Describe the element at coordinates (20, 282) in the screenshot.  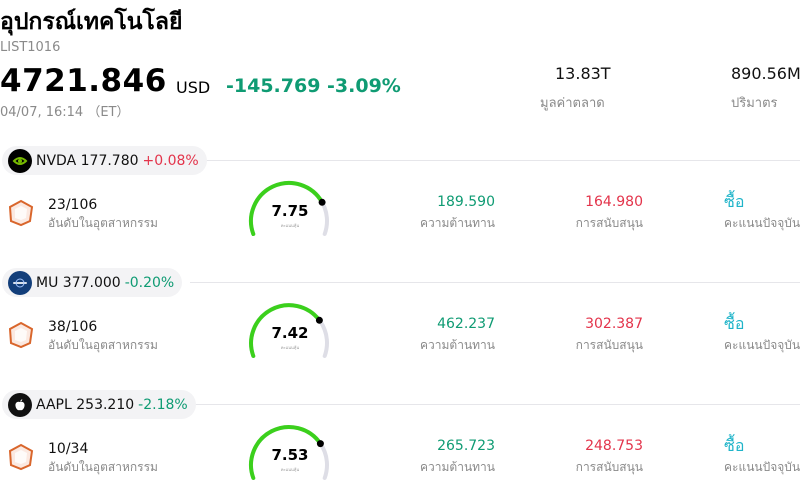
I see `micron-logo-icon` at that location.